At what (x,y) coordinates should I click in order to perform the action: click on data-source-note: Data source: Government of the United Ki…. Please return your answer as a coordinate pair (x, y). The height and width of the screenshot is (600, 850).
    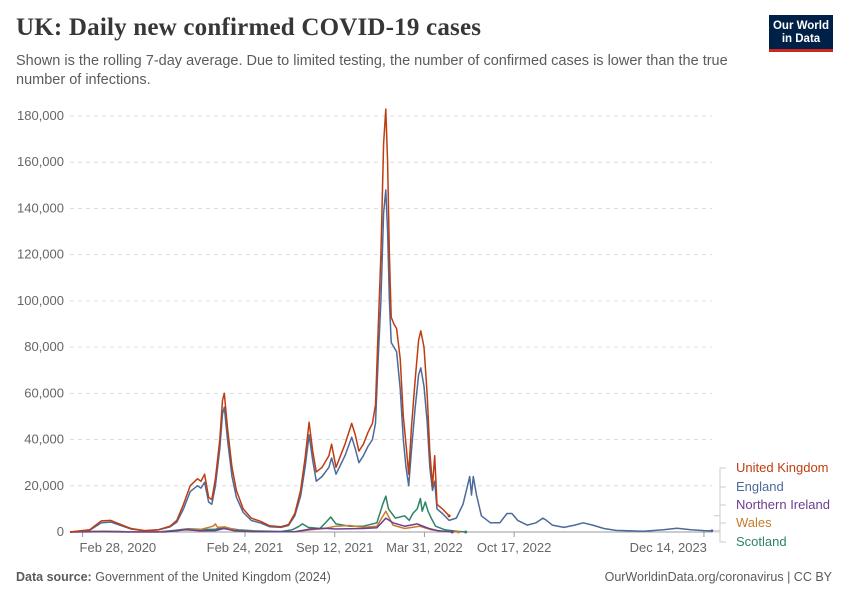
    Looking at the image, I should click on (173, 577).